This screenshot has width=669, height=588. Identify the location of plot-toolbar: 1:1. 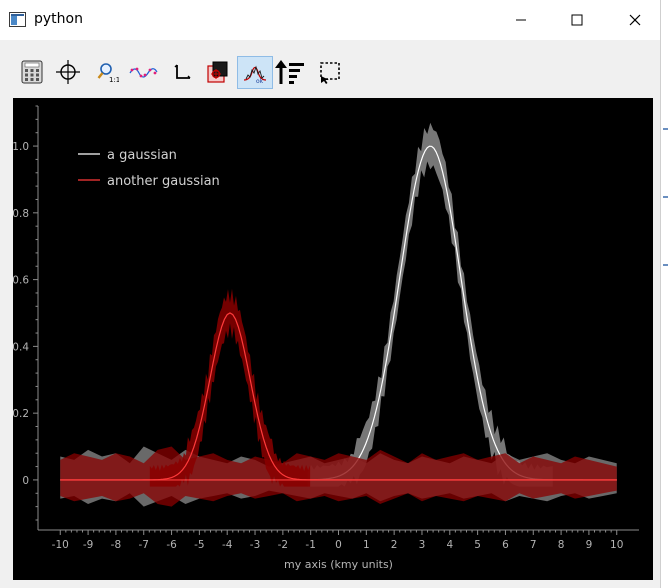
(330, 68).